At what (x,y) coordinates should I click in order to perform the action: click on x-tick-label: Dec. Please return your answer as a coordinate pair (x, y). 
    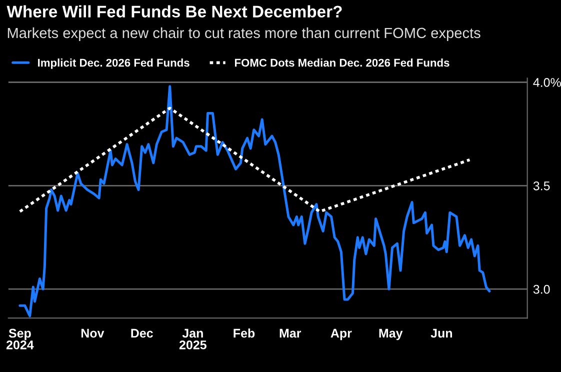
    Looking at the image, I should click on (142, 333).